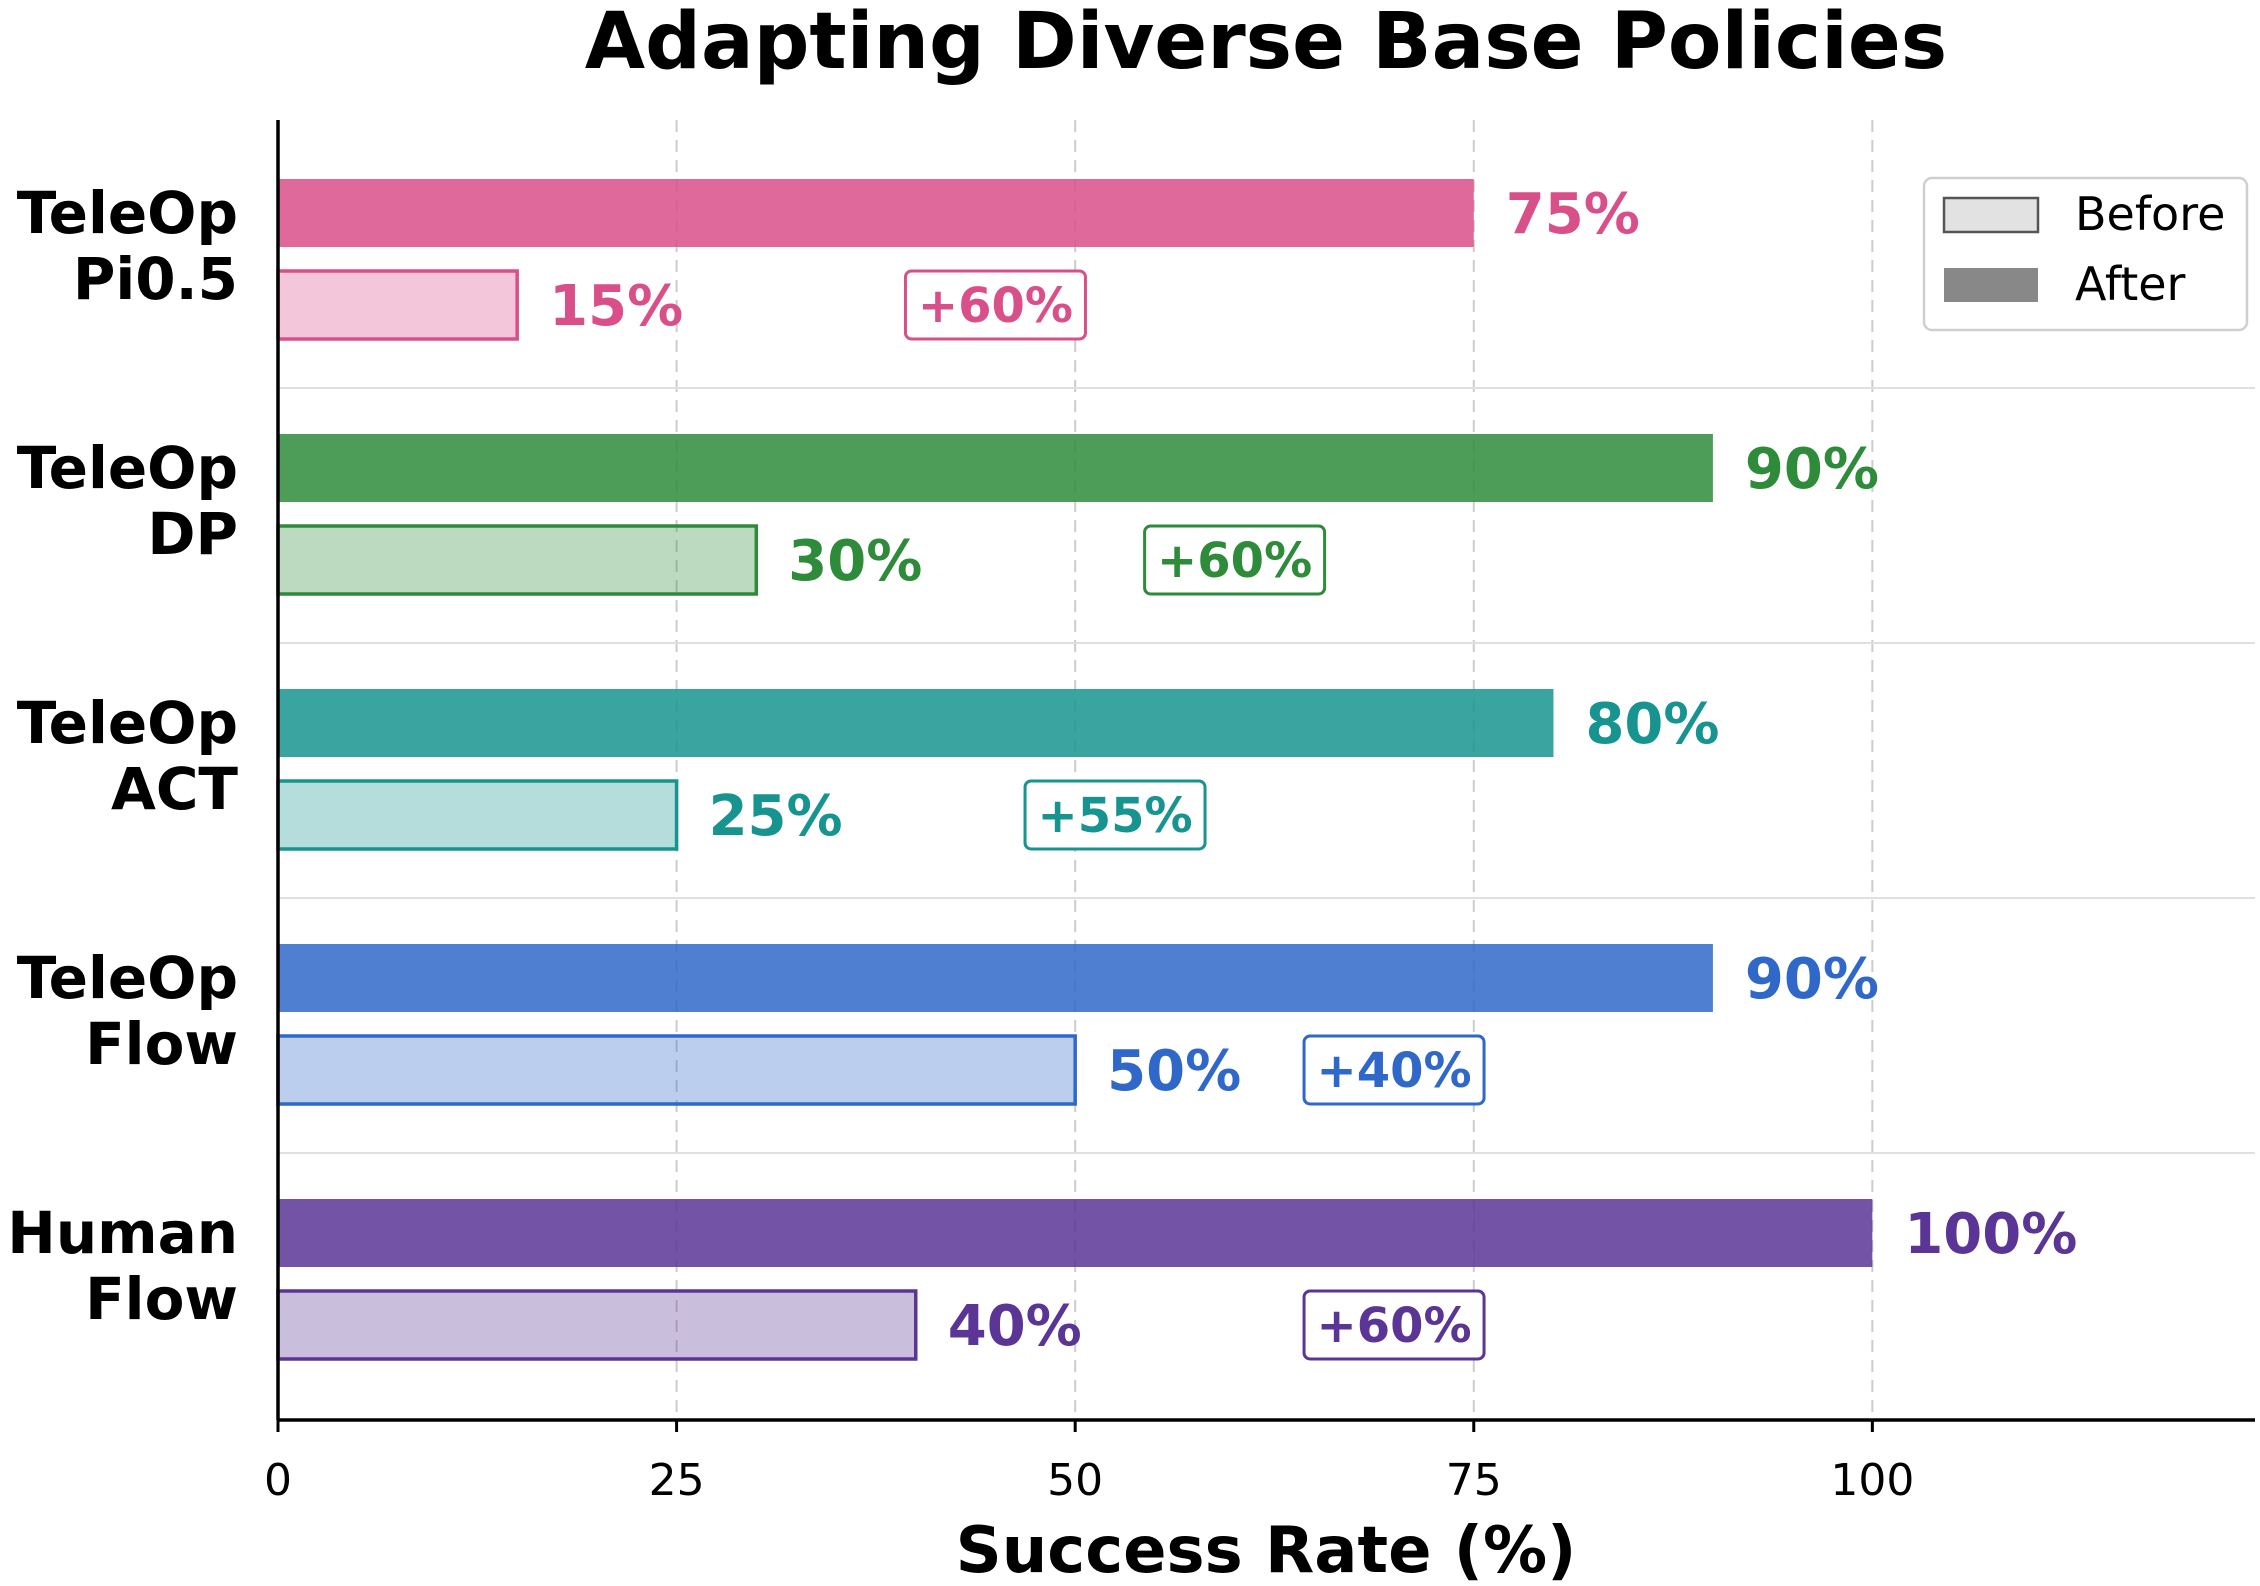 Image resolution: width=2260 pixels, height=1586 pixels. Describe the element at coordinates (1266, 43) in the screenshot. I see `chart-title: Adapting Diverse Base Policies` at that location.